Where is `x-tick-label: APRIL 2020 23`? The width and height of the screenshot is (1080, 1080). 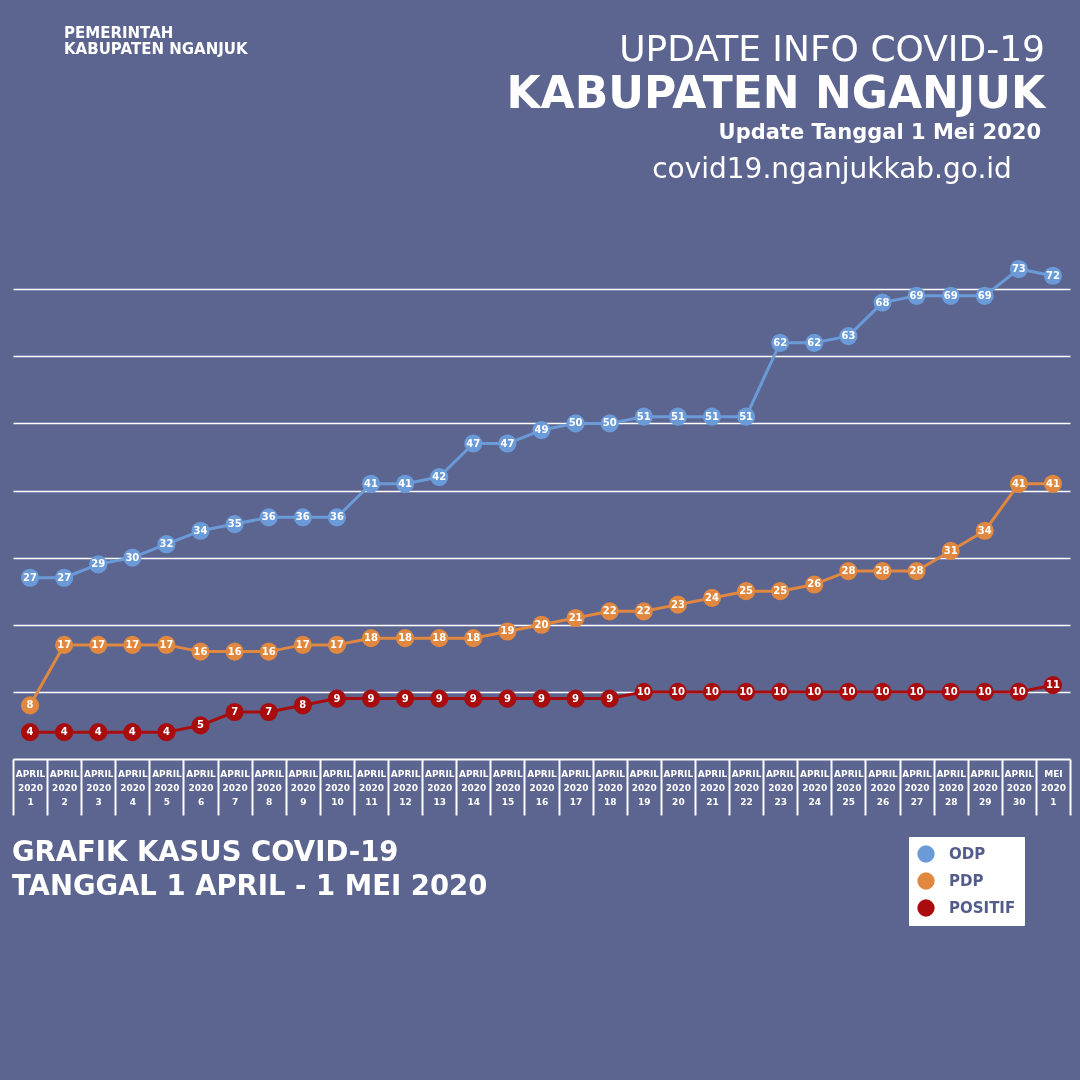
x-tick-label: APRIL 2020 23 is located at coordinates (780, 787).